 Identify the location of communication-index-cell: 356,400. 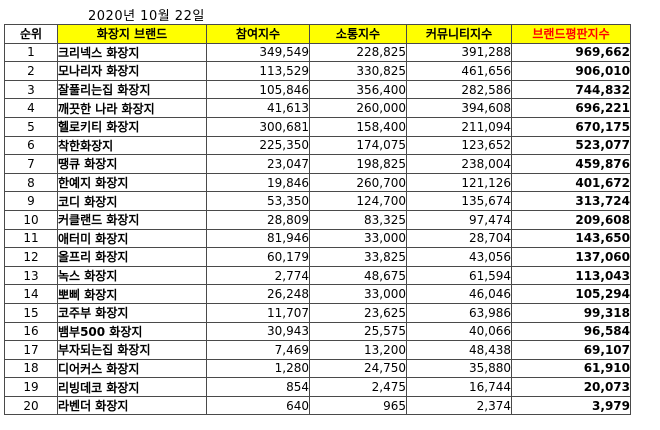
(358, 89).